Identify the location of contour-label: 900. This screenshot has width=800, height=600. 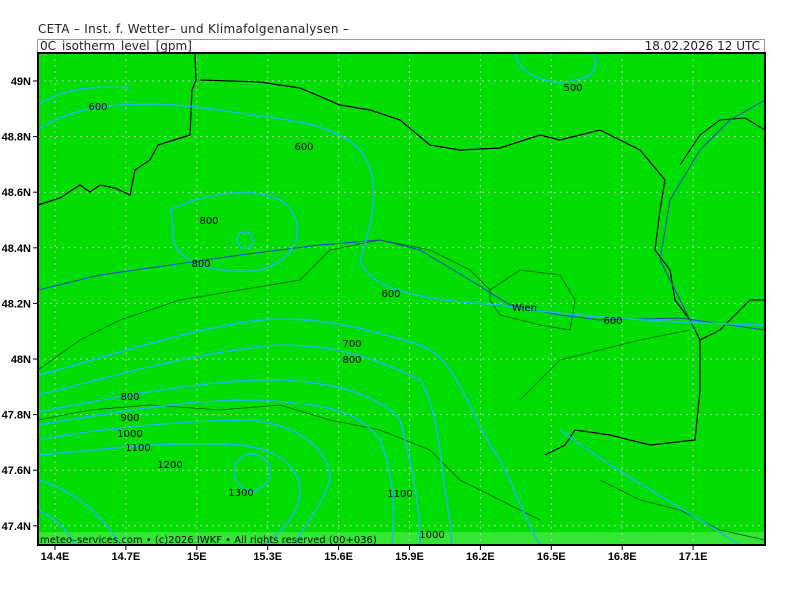
(129, 418).